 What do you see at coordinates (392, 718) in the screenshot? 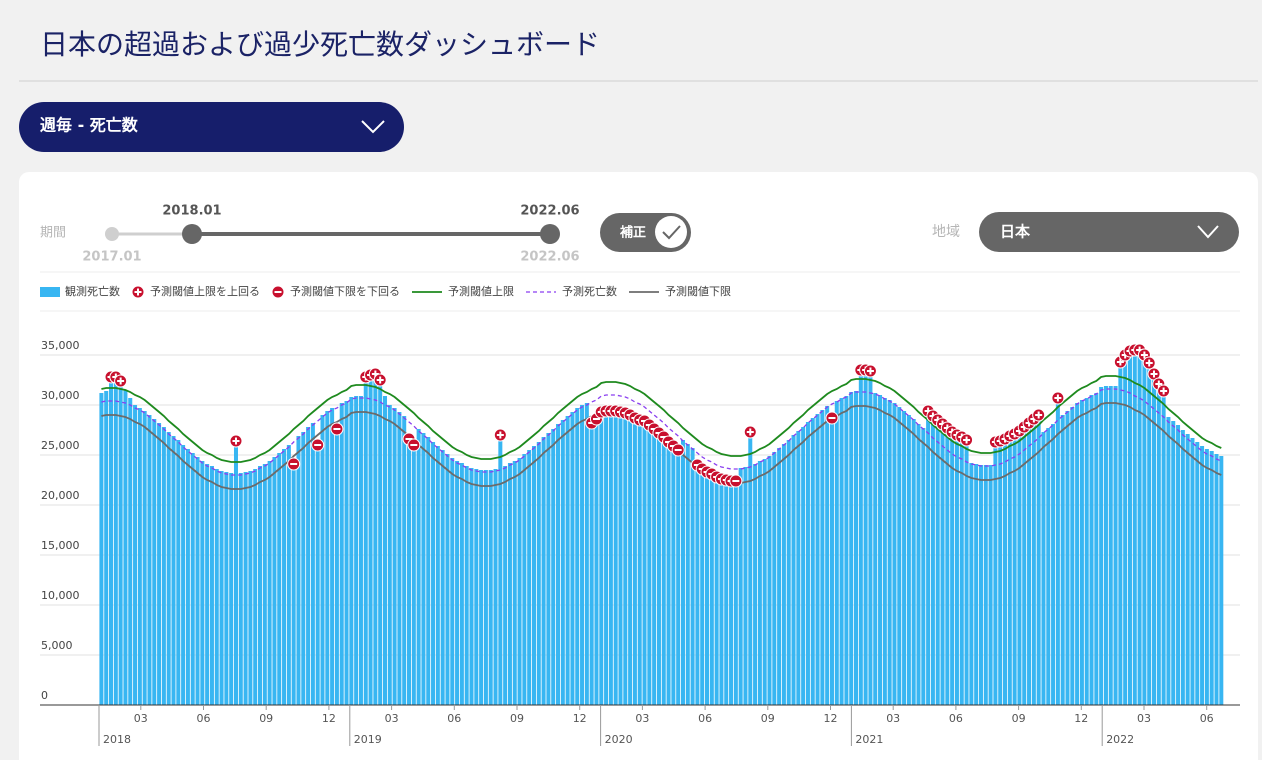
I see `x-tick-label: 03` at bounding box center [392, 718].